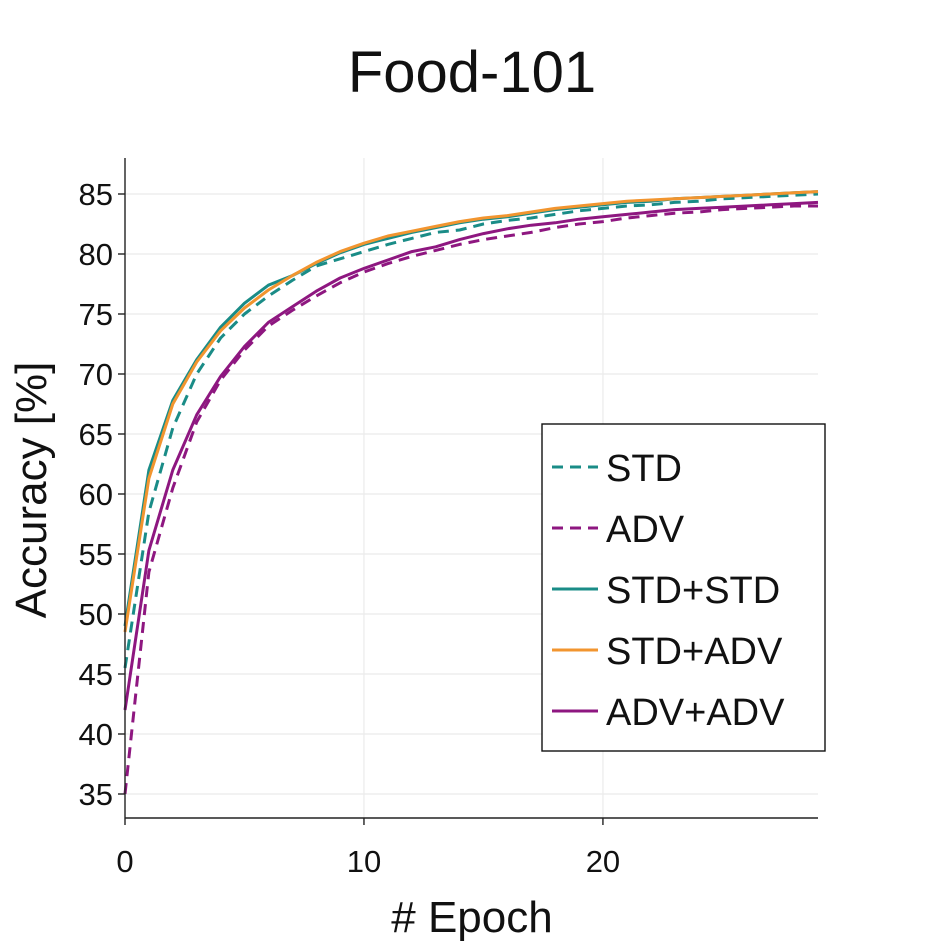 The height and width of the screenshot is (952, 952). Describe the element at coordinates (96, 614) in the screenshot. I see `y-tick-label: 50` at that location.